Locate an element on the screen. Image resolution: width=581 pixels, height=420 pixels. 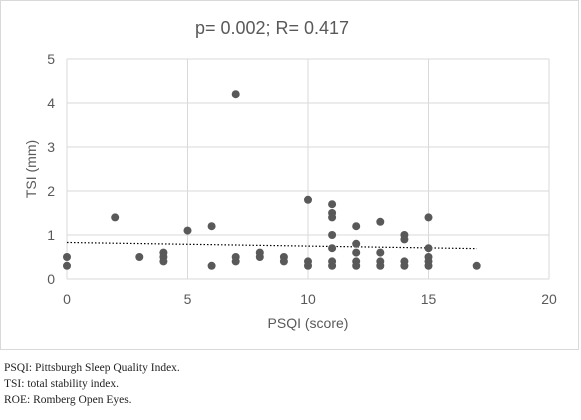
trendline is located at coordinates (271, 245).